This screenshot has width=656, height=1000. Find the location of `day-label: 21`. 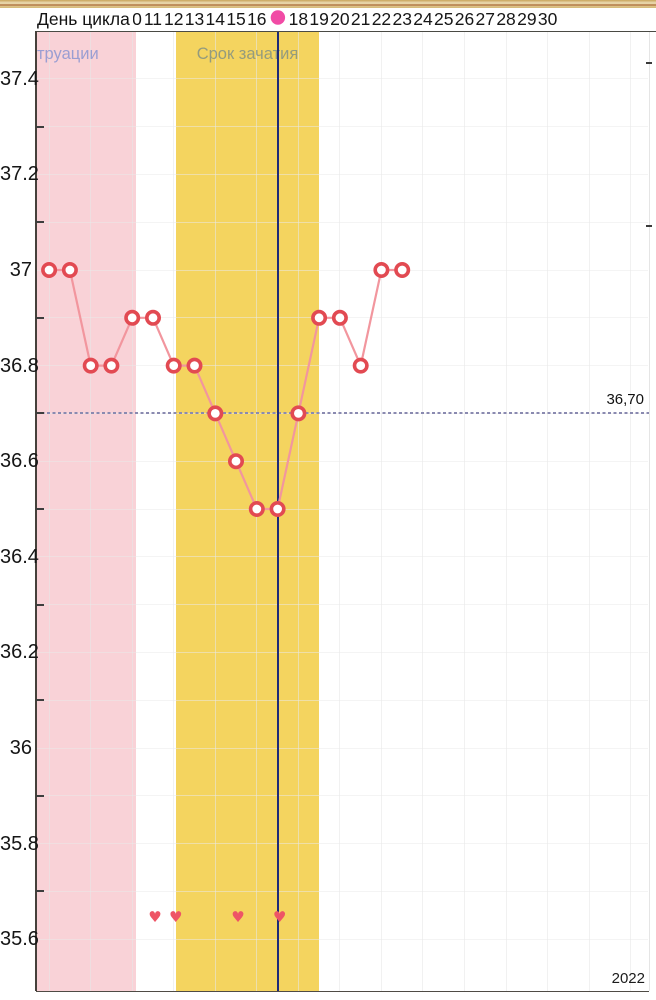

day-label: 21 is located at coordinates (360, 19).